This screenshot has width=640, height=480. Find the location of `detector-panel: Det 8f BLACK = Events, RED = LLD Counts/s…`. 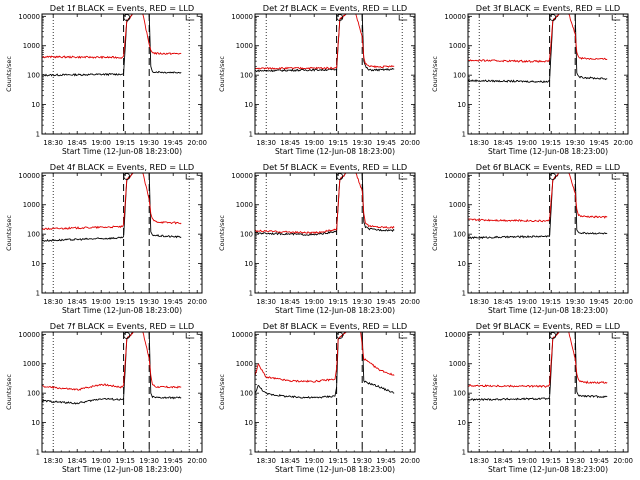

detector-panel: Det 8f BLACK = Events, RED = LLD Counts/s… is located at coordinates (319, 397).